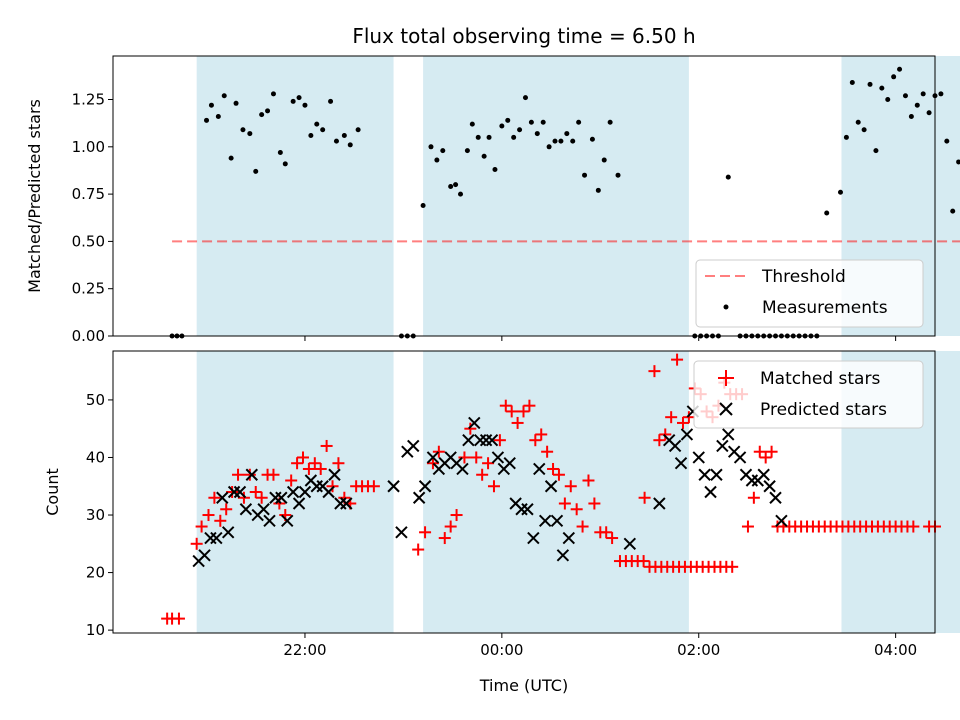  I want to click on y-tick-label: 0.00, so click(88, 336).